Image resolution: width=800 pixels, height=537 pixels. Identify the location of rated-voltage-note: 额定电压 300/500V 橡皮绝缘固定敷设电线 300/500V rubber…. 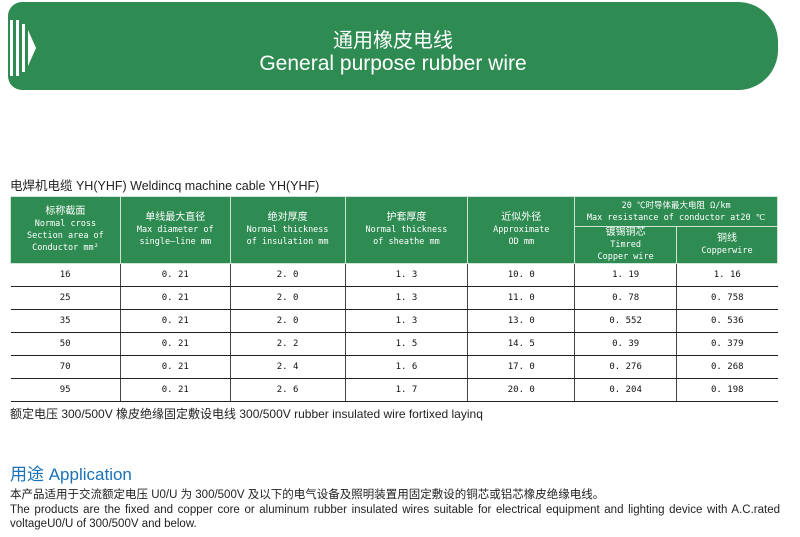
(246, 414).